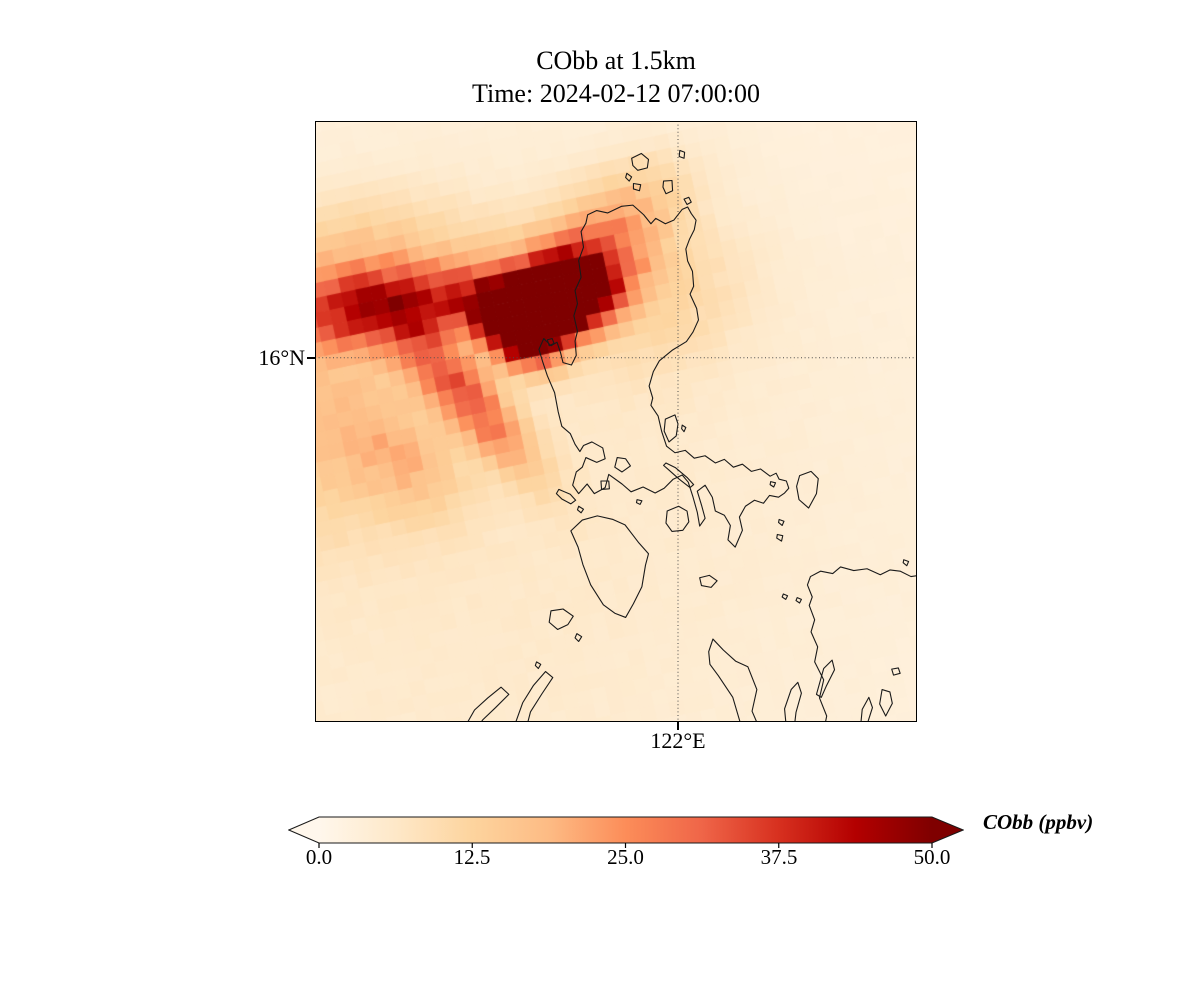 This screenshot has width=1200, height=1000. What do you see at coordinates (862, 641) in the screenshot?
I see `coastline-samar` at bounding box center [862, 641].